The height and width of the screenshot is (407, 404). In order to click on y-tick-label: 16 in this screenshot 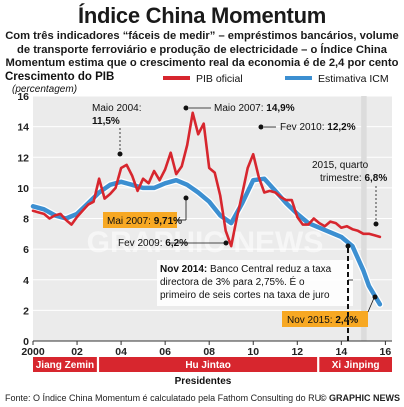, I will do `click(23, 97)`.